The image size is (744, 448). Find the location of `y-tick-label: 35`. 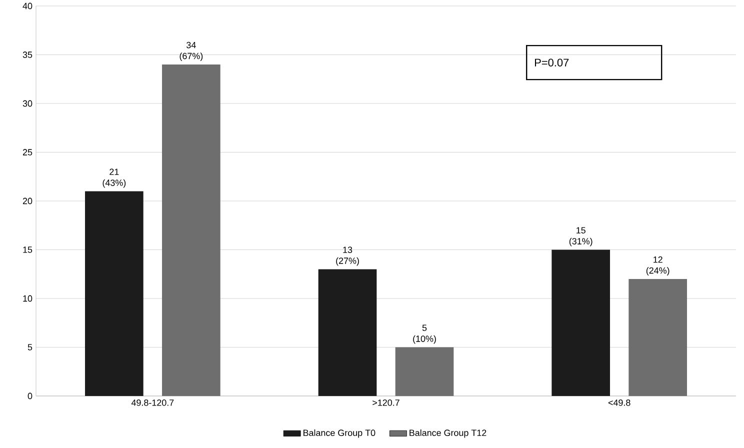

y-tick-label: 35 is located at coordinates (27, 55).